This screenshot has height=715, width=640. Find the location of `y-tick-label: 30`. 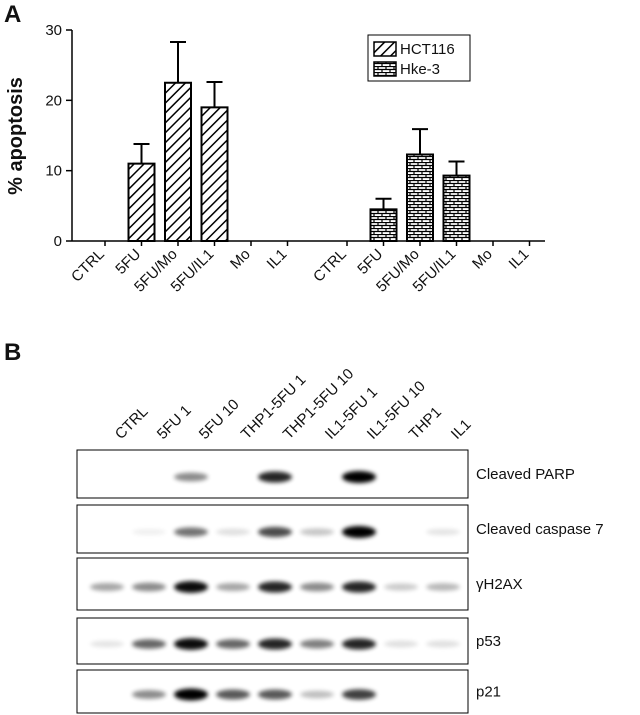

y-tick-label: 30 is located at coordinates (53, 30).